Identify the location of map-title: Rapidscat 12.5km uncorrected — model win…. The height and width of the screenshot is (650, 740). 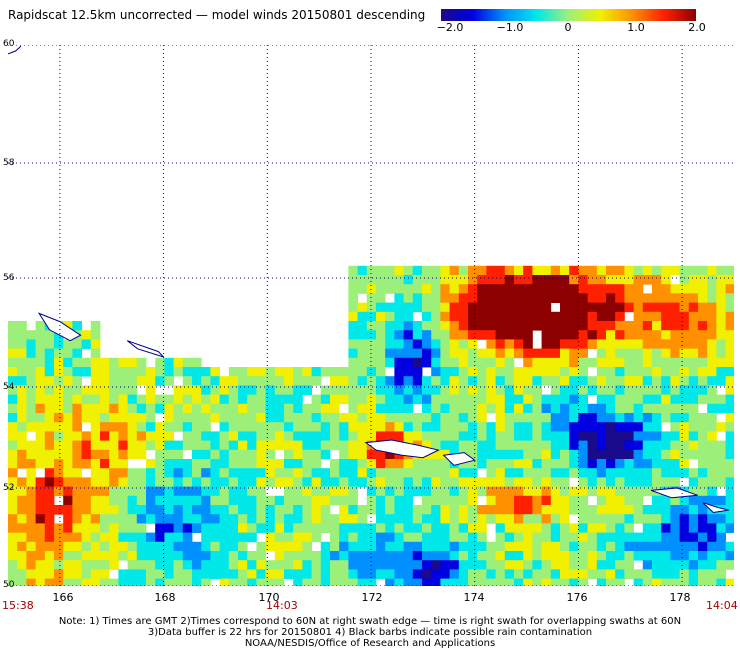
(217, 15).